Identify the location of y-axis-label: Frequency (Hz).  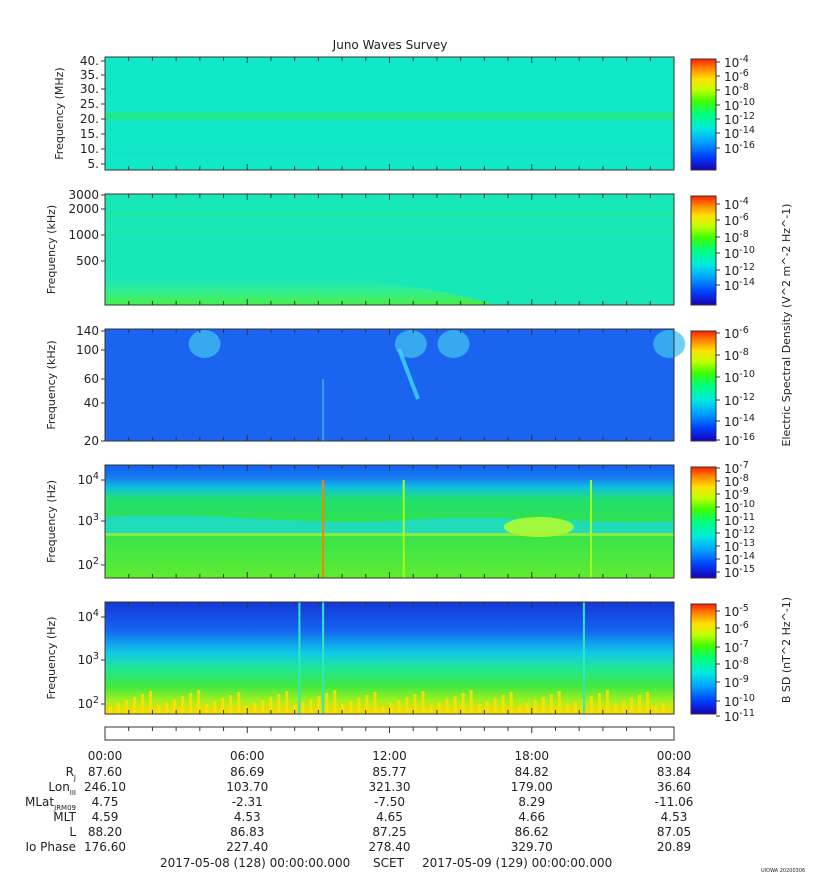
(51, 658).